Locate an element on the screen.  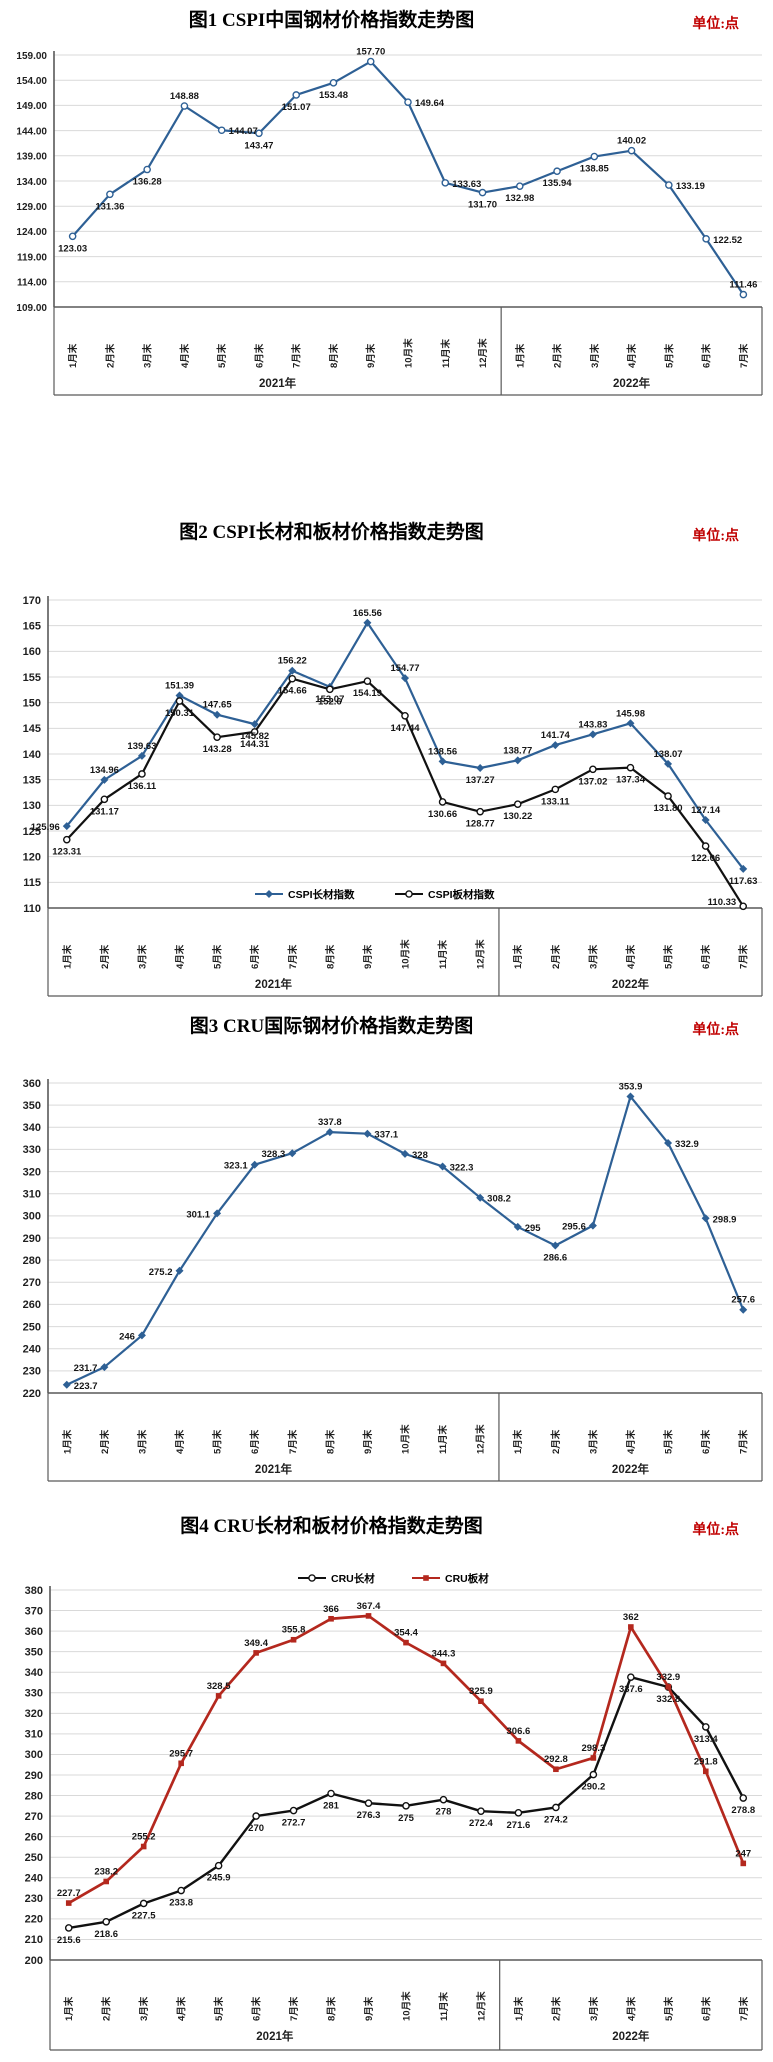
svg-text: 290 is located at coordinates (34, 1776).